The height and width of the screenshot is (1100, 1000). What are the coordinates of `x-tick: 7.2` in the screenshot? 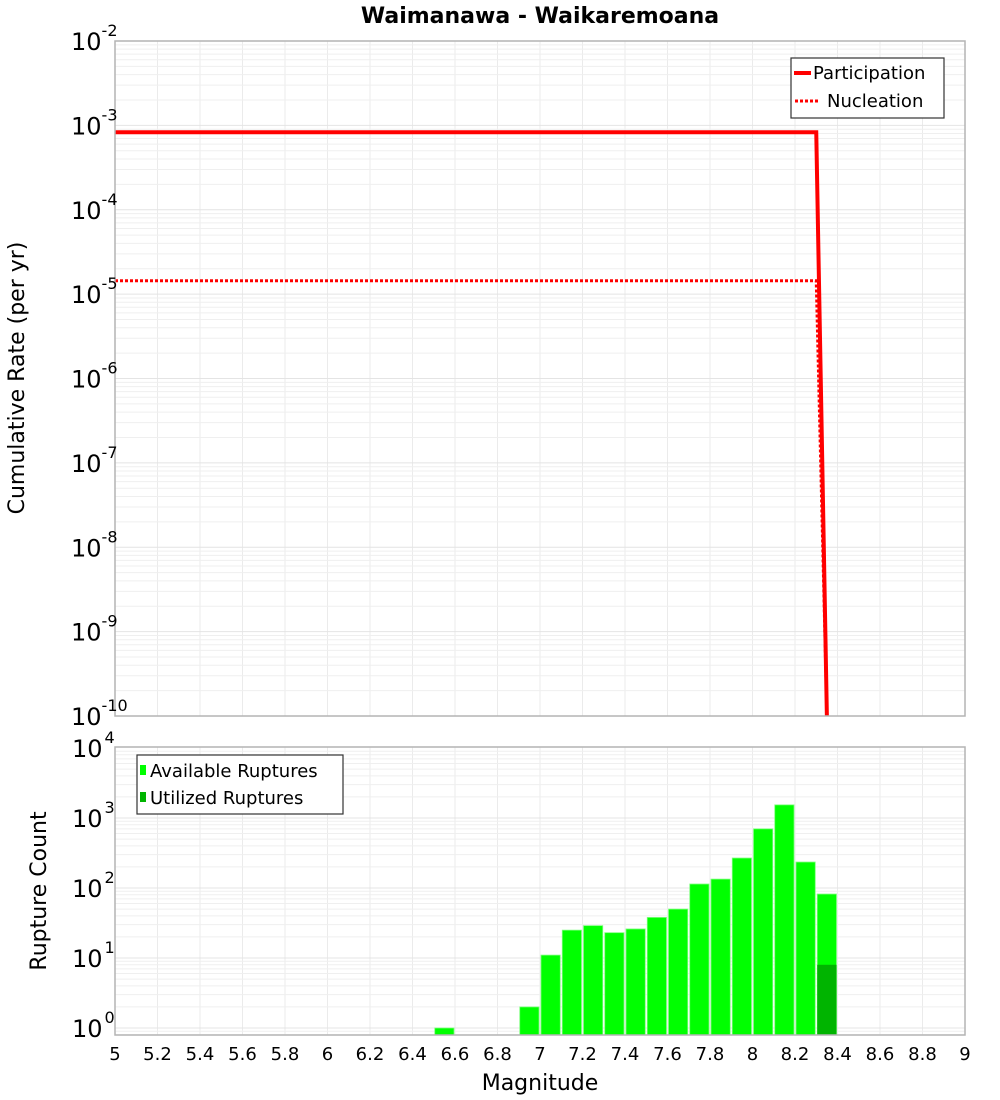 It's located at (582, 1054).